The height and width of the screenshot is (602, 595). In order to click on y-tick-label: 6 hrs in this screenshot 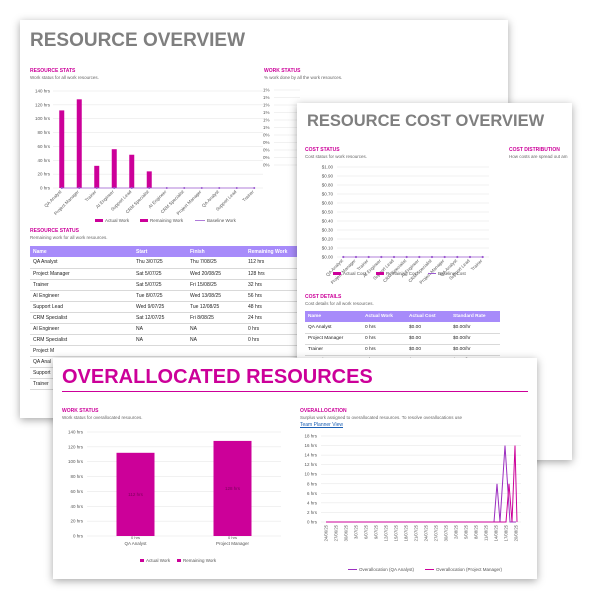, I will do `click(312, 493)`.